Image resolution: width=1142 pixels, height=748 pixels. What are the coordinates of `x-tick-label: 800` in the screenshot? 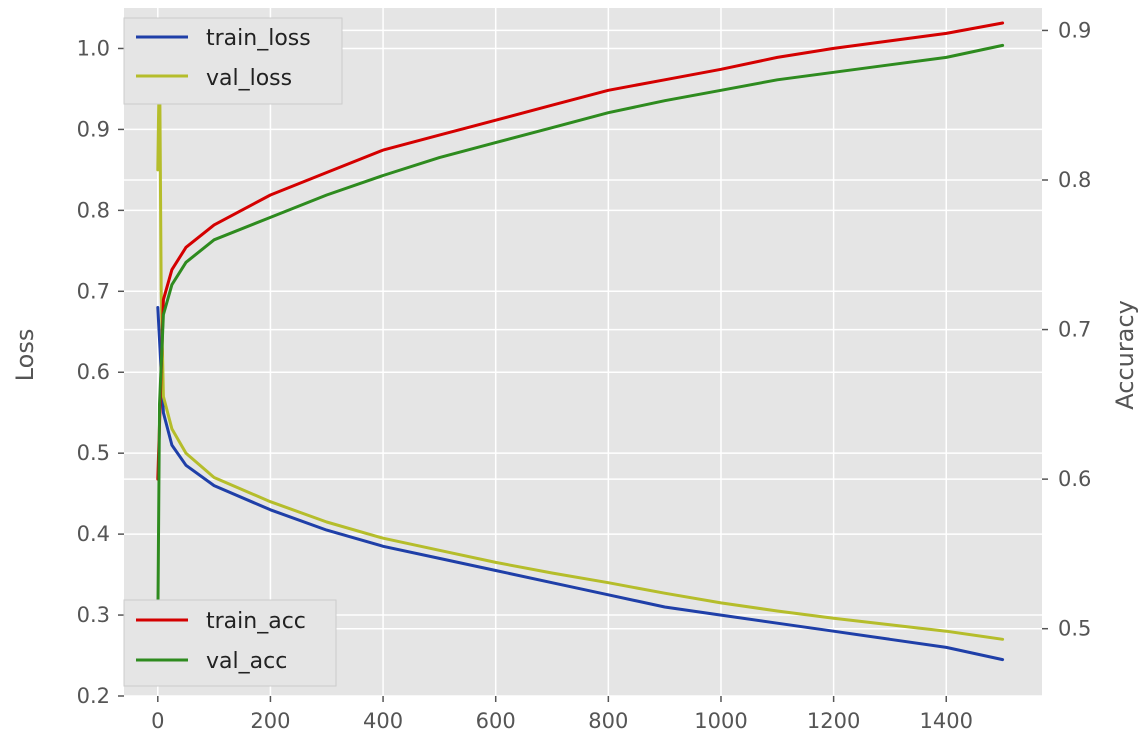 It's located at (608, 721).